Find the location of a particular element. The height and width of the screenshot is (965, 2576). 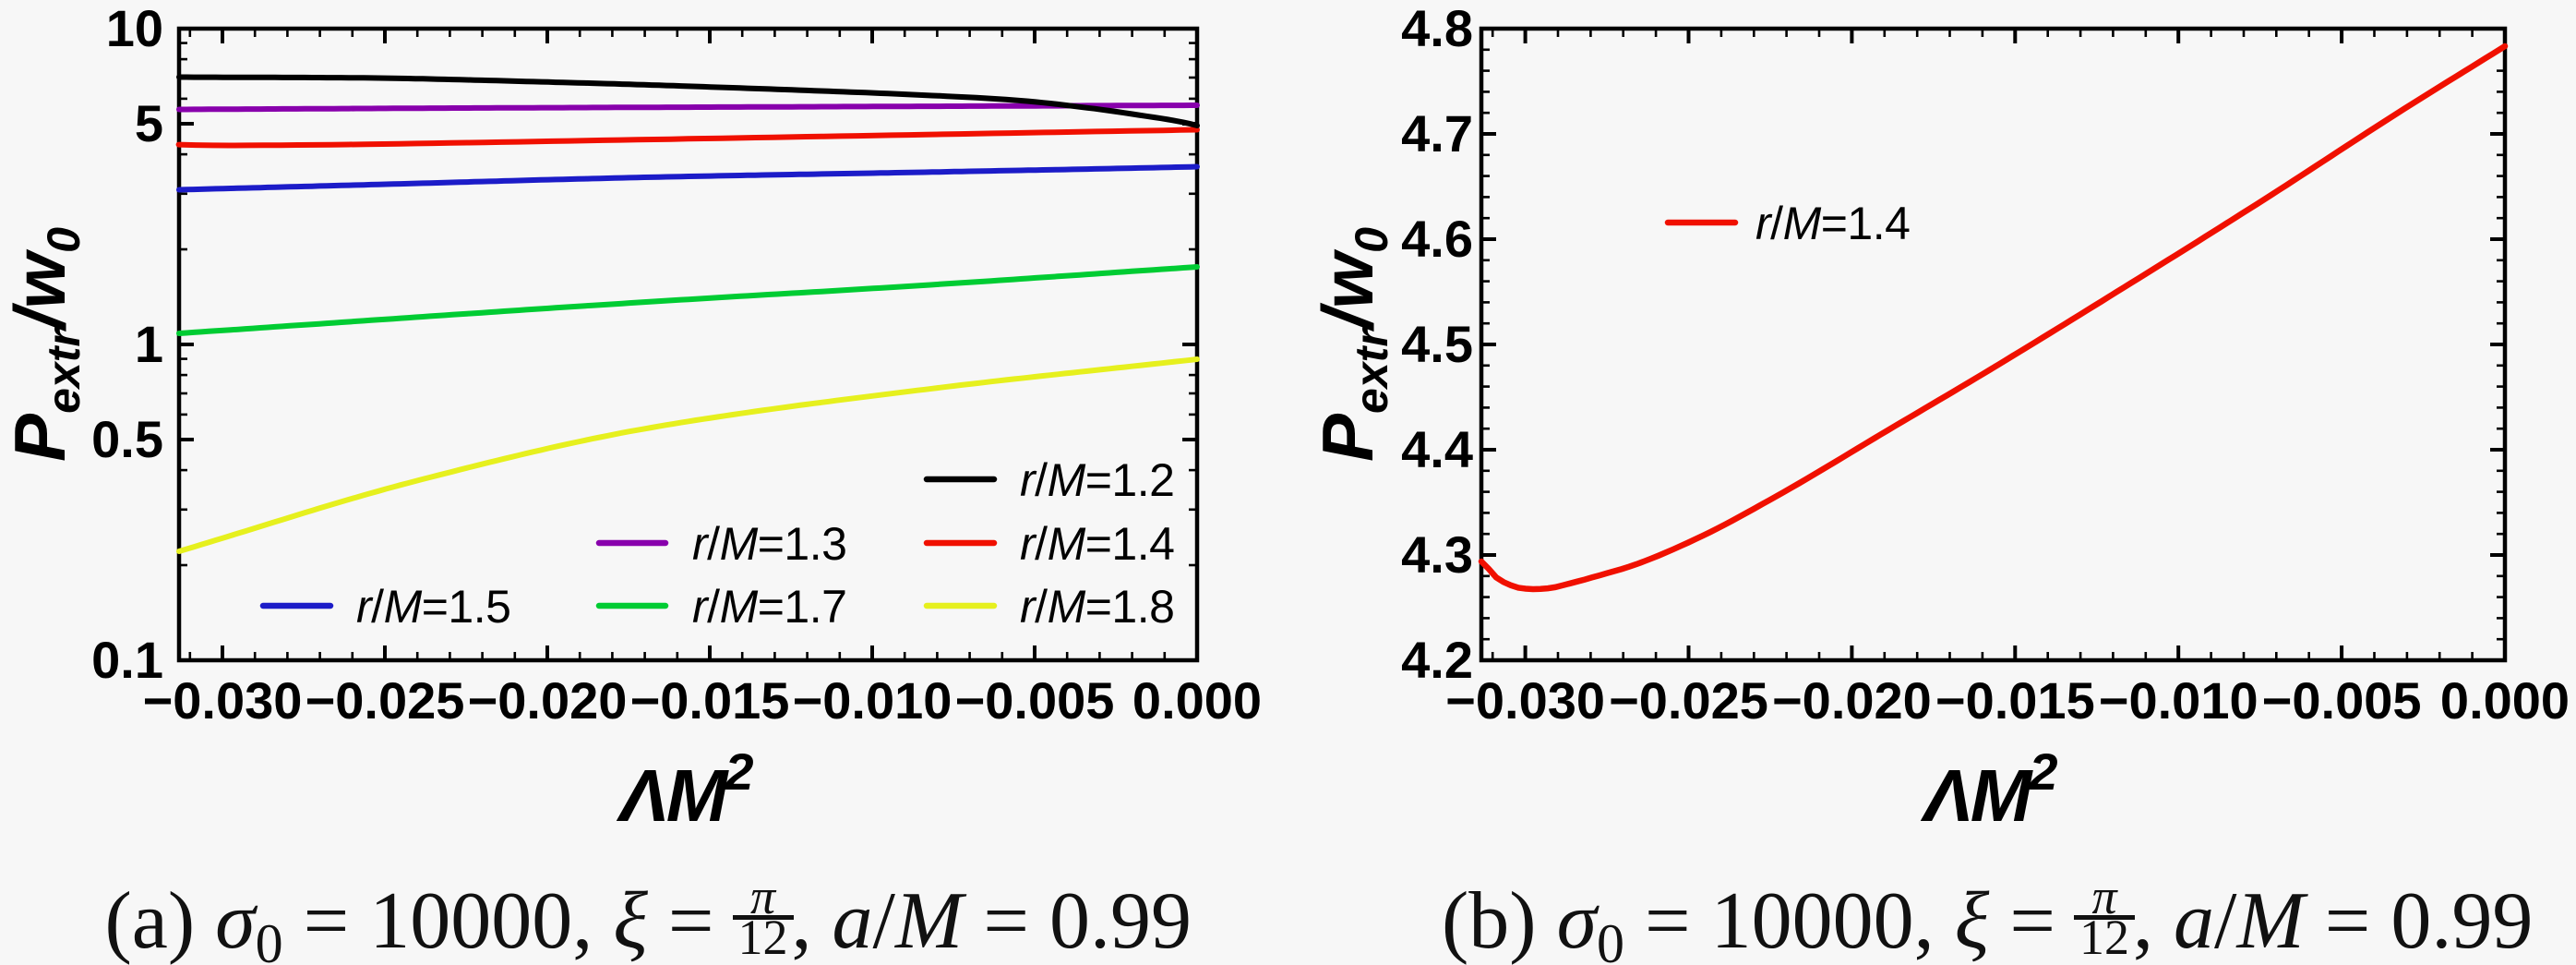

svg-text: 1 is located at coordinates (149, 344).